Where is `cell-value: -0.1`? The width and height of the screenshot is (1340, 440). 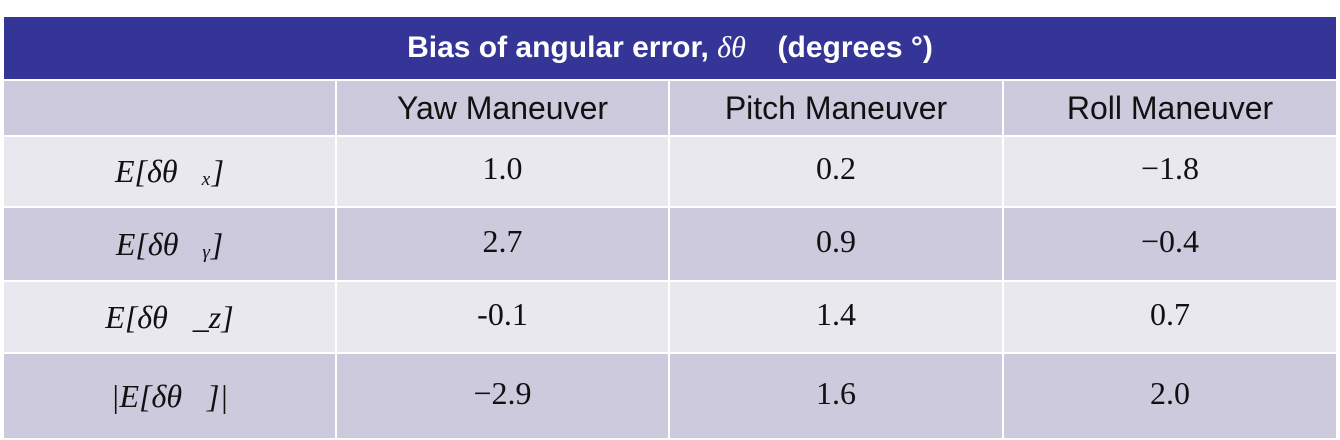 cell-value: -0.1 is located at coordinates (502, 317).